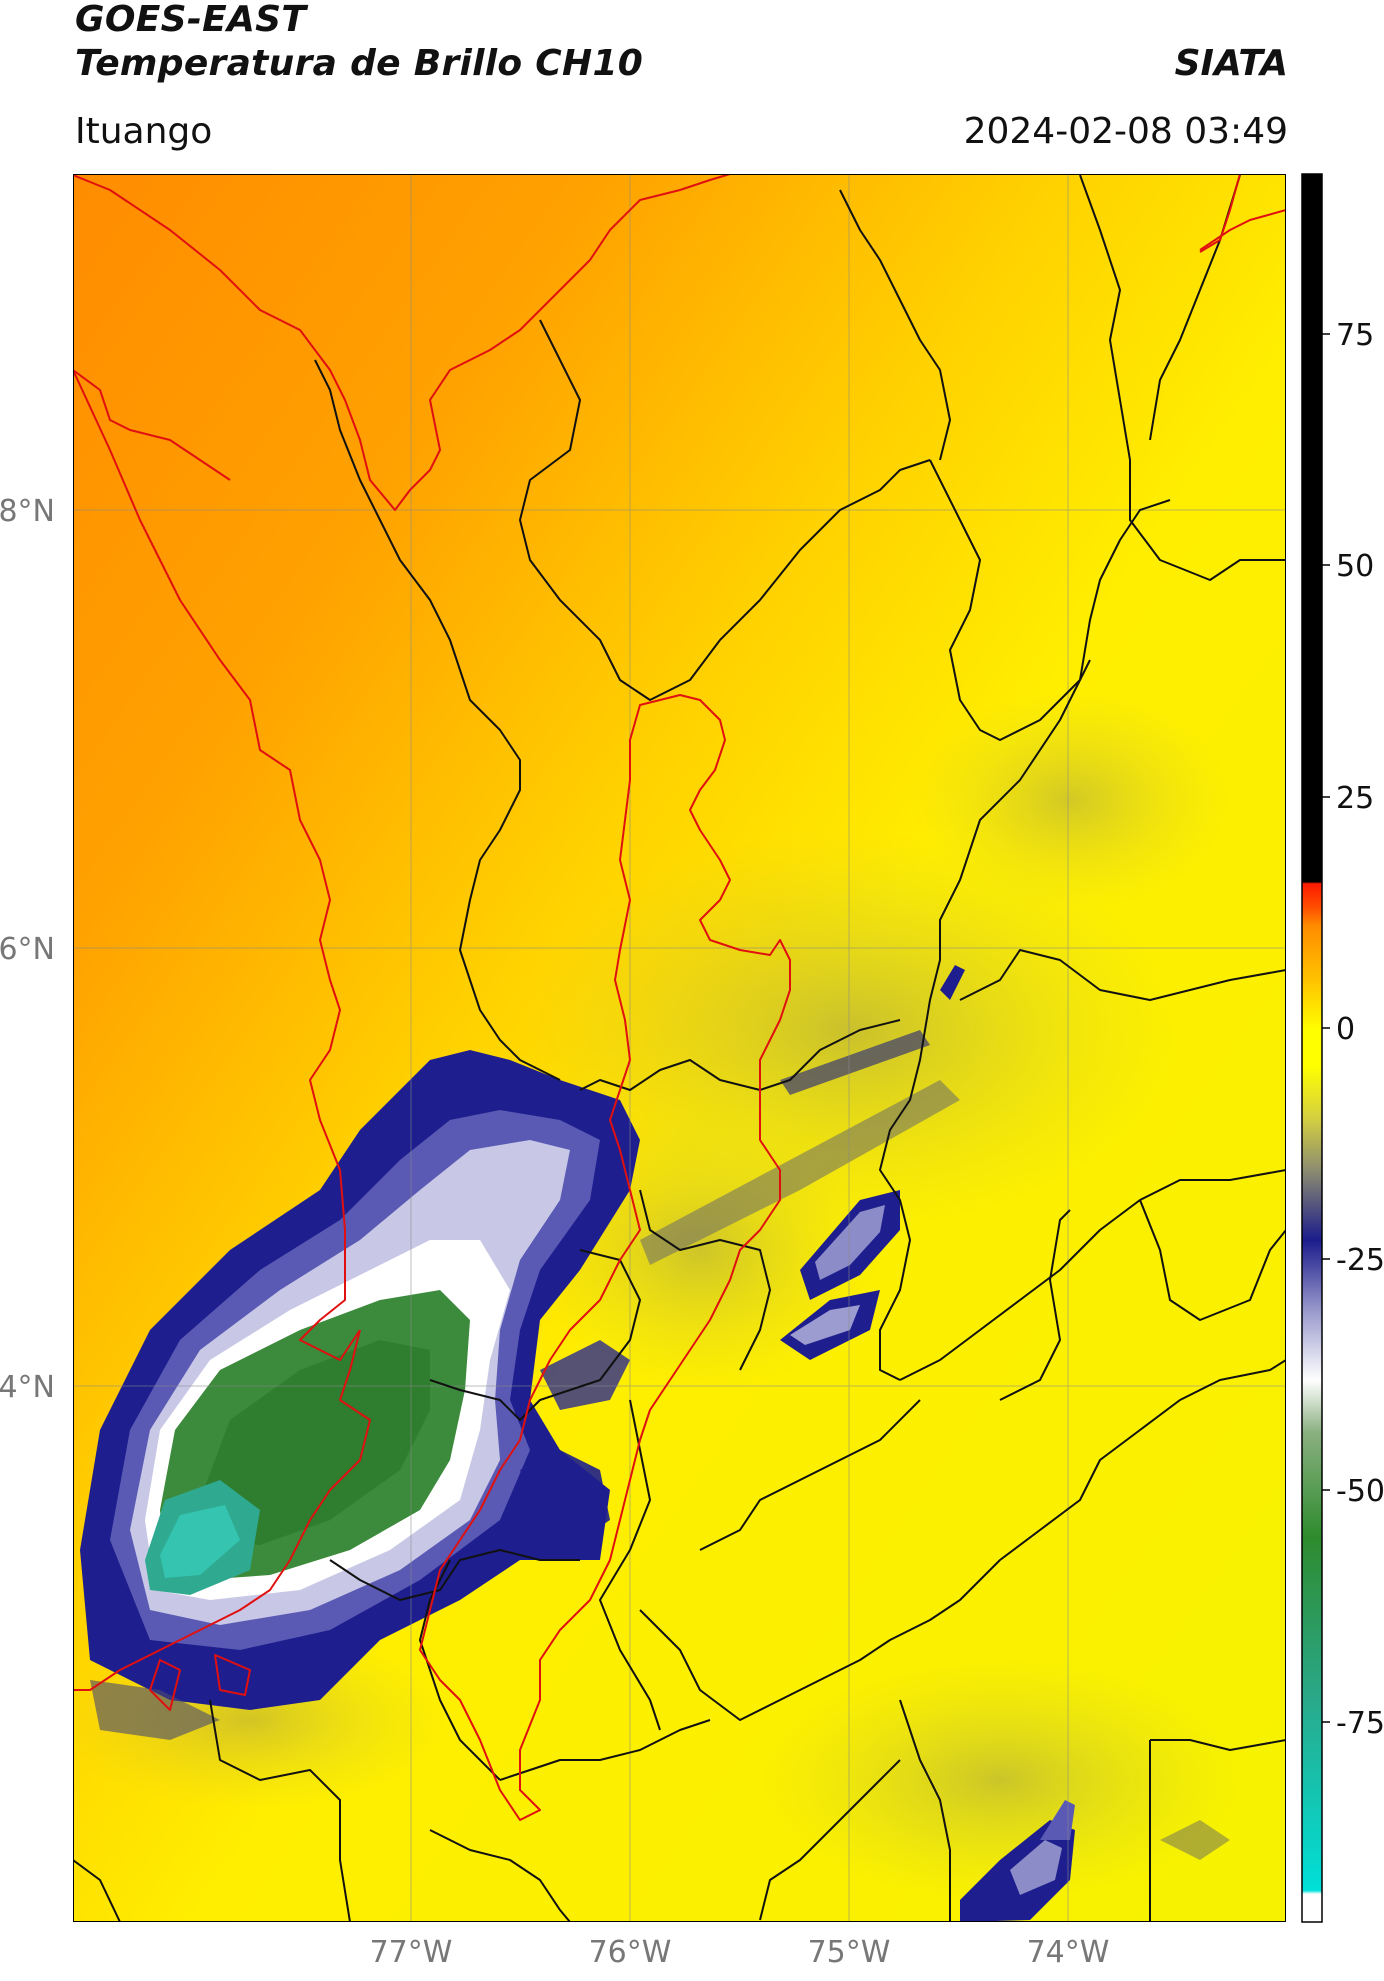 The height and width of the screenshot is (1981, 1384). What do you see at coordinates (144, 131) in the screenshot?
I see `region-label: Ituango` at bounding box center [144, 131].